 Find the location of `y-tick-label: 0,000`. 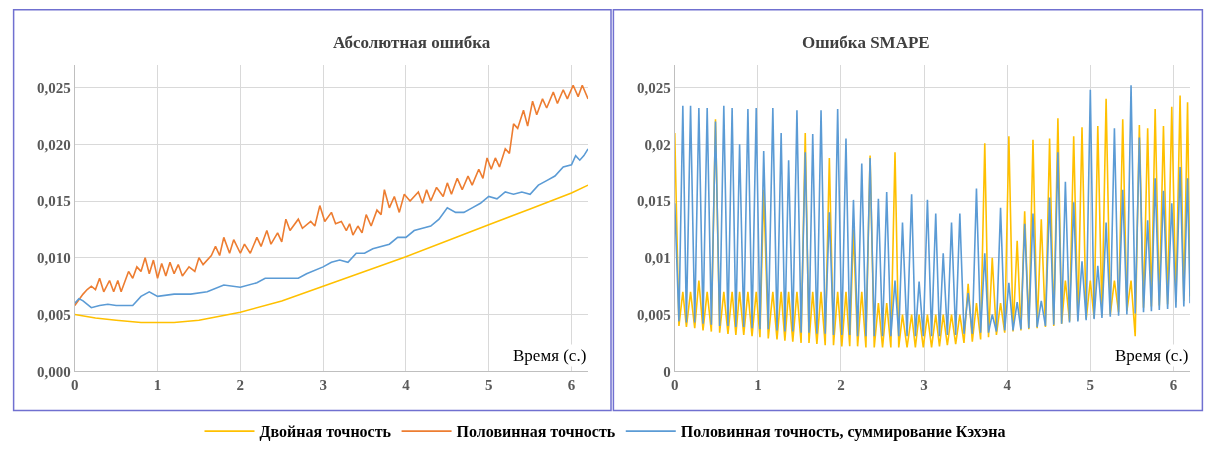

y-tick-label: 0,000 is located at coordinates (54, 371).